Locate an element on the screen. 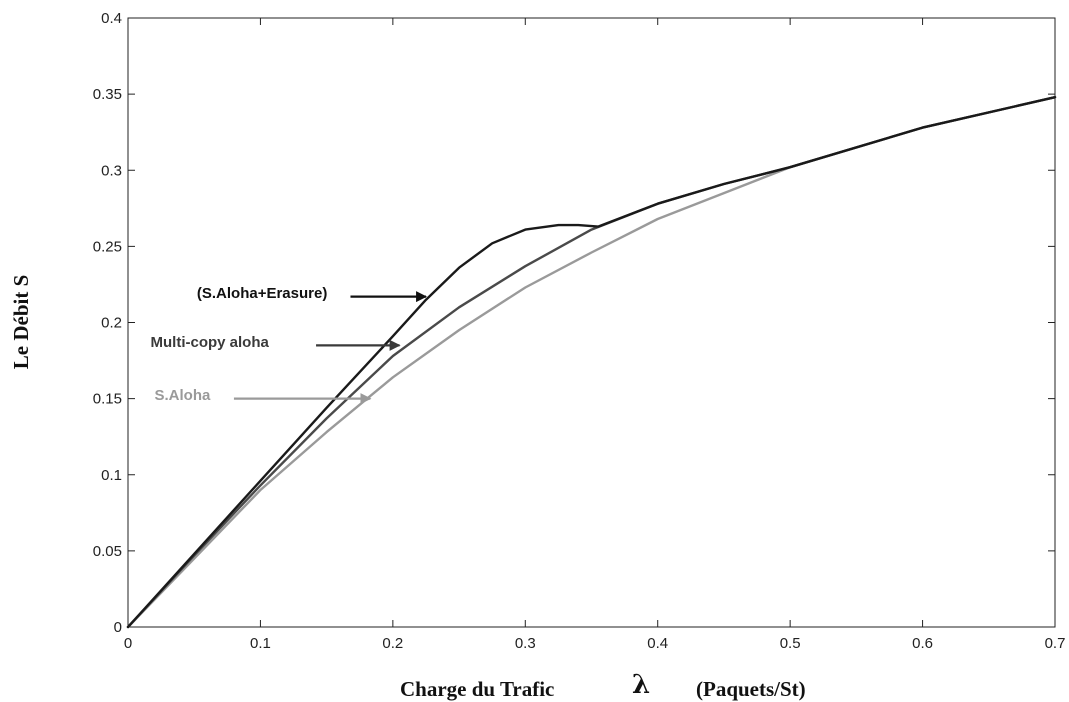 The image size is (1069, 702). x-axis-unit: (Paquets/St) is located at coordinates (751, 689).